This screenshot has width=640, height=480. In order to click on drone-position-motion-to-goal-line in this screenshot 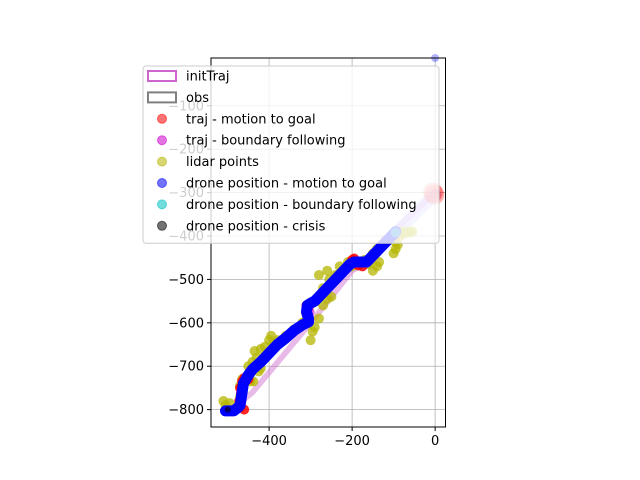, I will do `click(311, 321)`.